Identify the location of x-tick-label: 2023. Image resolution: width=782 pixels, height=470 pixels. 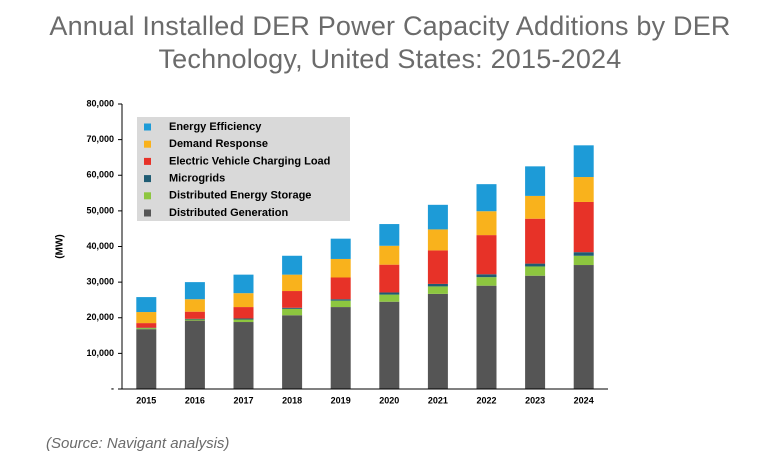
(535, 400).